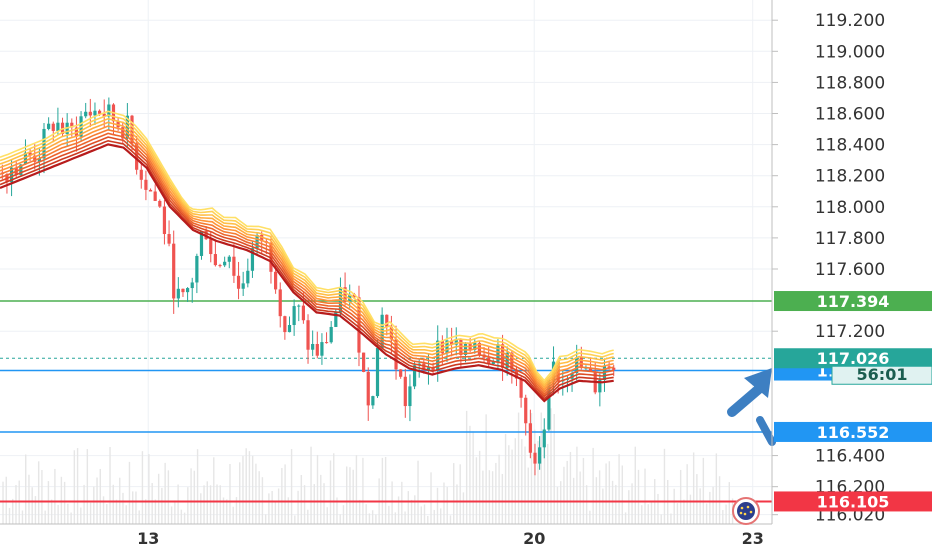 This screenshot has height=550, width=932. What do you see at coordinates (850, 239) in the screenshot?
I see `y-tick-label: 117.800` at bounding box center [850, 239].